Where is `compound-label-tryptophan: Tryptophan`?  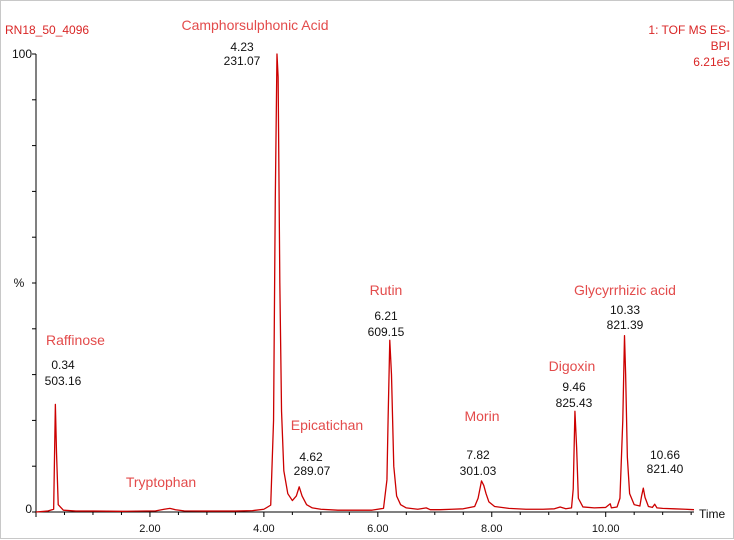
compound-label-tryptophan: Tryptophan is located at coordinates (161, 482).